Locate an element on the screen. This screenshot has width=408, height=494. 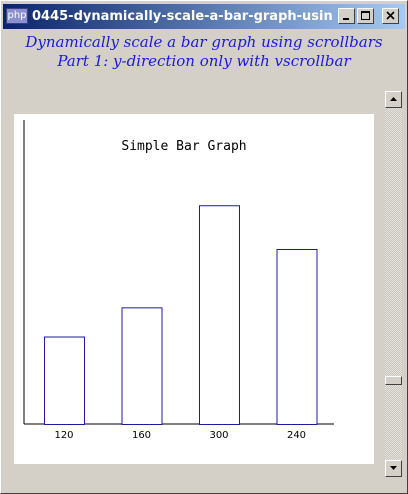
scroll-down-button is located at coordinates (393, 468).